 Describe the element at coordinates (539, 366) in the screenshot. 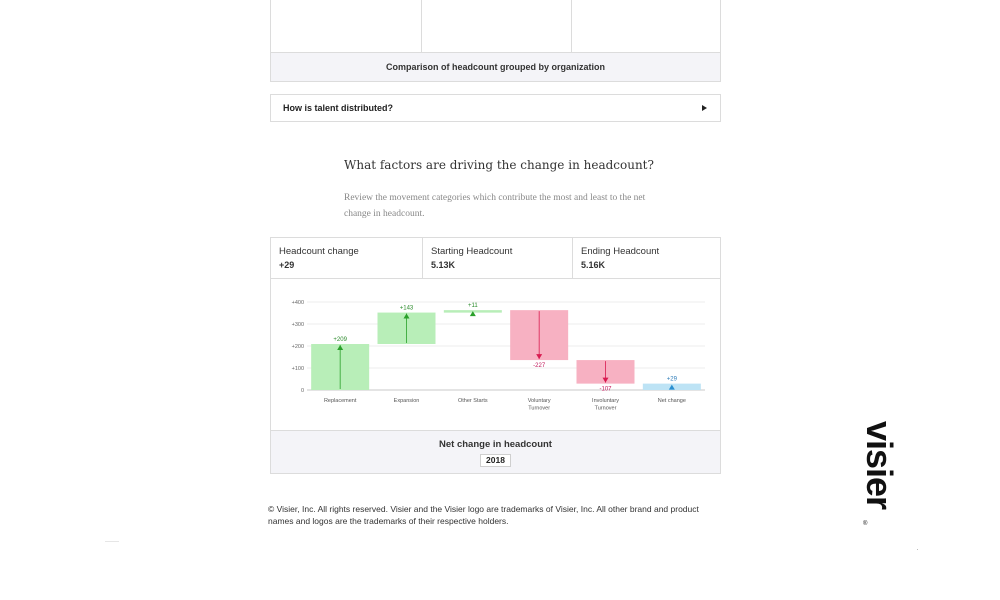

I see `data-label: -227` at that location.